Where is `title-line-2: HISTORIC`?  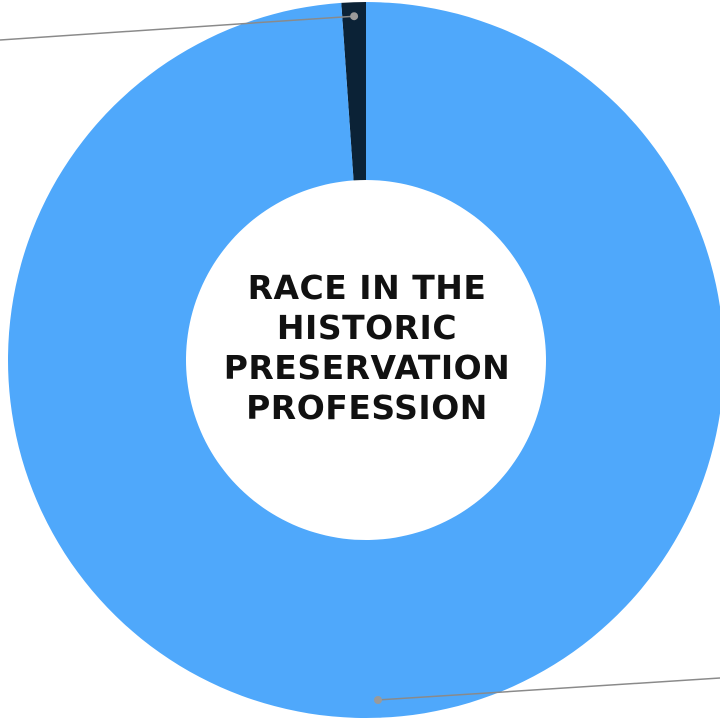 title-line-2: HISTORIC is located at coordinates (367, 327).